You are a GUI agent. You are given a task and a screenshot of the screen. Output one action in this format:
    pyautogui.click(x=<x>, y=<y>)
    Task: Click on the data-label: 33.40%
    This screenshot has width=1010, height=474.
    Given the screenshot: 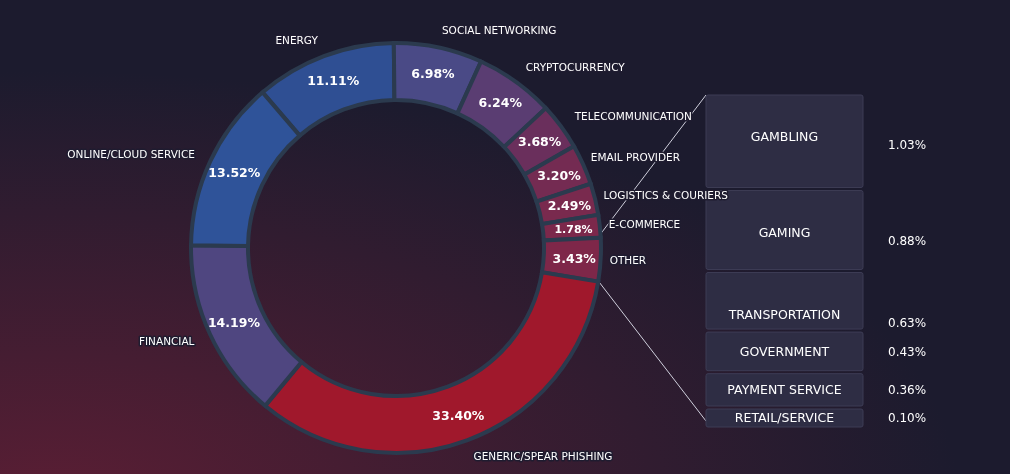 What is the action you would take?
    pyautogui.click(x=458, y=415)
    